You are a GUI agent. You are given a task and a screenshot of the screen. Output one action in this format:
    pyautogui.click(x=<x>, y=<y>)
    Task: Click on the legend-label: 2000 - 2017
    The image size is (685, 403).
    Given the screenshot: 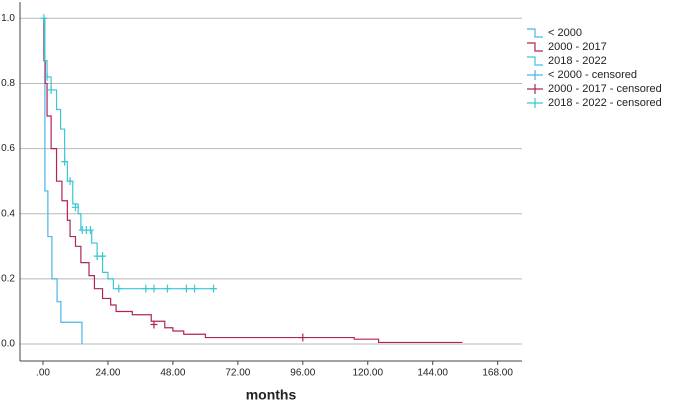 What is the action you would take?
    pyautogui.click(x=577, y=47)
    